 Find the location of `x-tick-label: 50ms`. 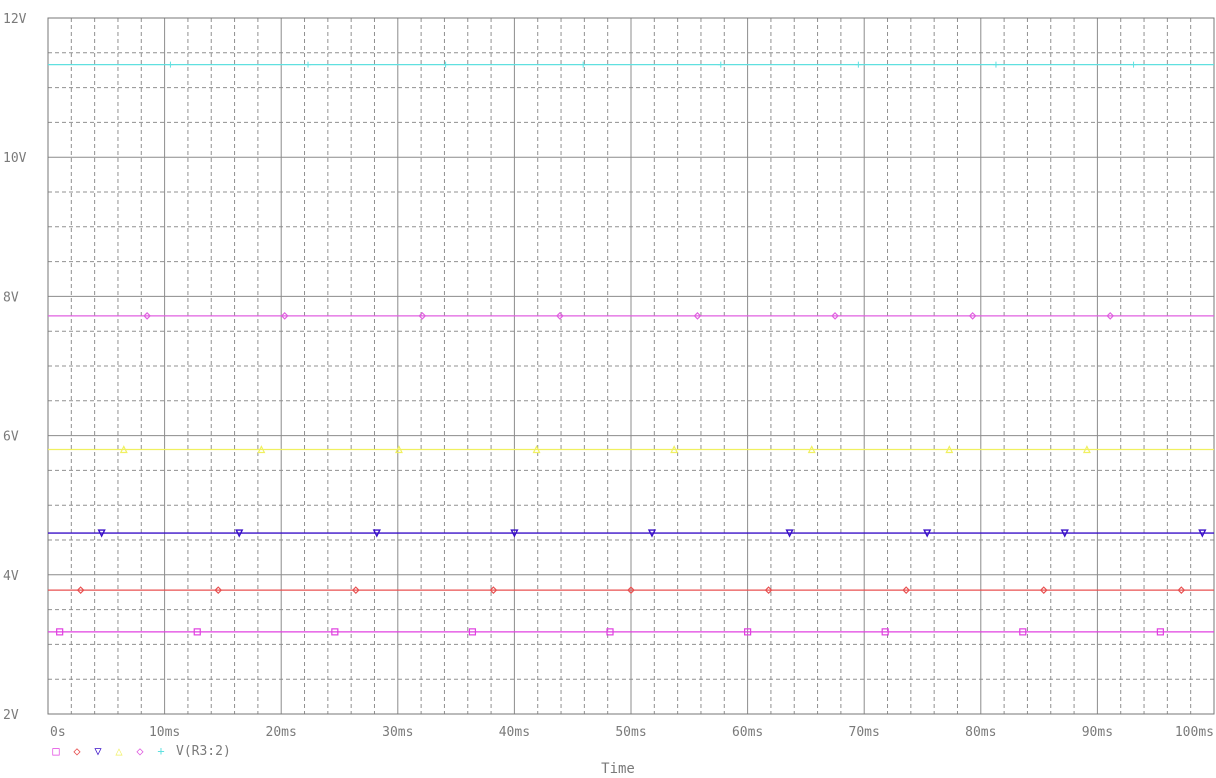

x-tick-label: 50ms is located at coordinates (630, 732).